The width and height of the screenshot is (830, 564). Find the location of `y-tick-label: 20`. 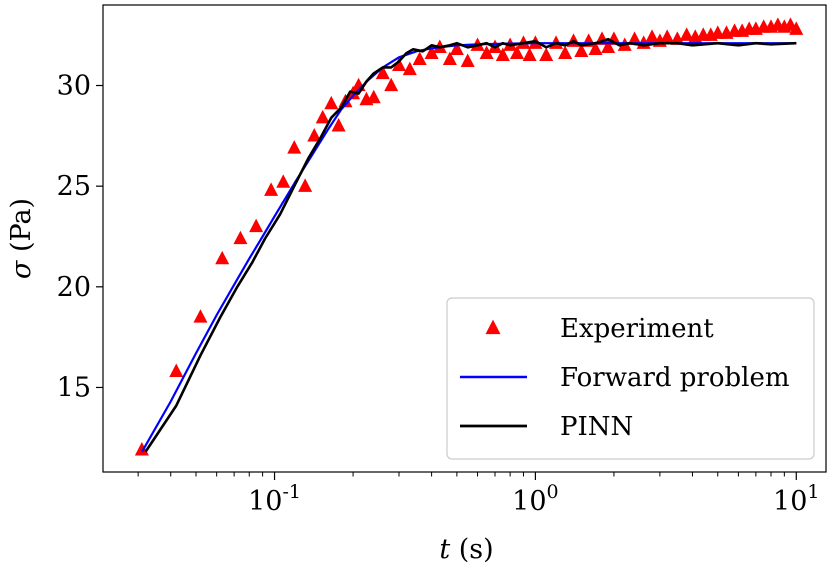

y-tick-label: 20 is located at coordinates (74, 287).